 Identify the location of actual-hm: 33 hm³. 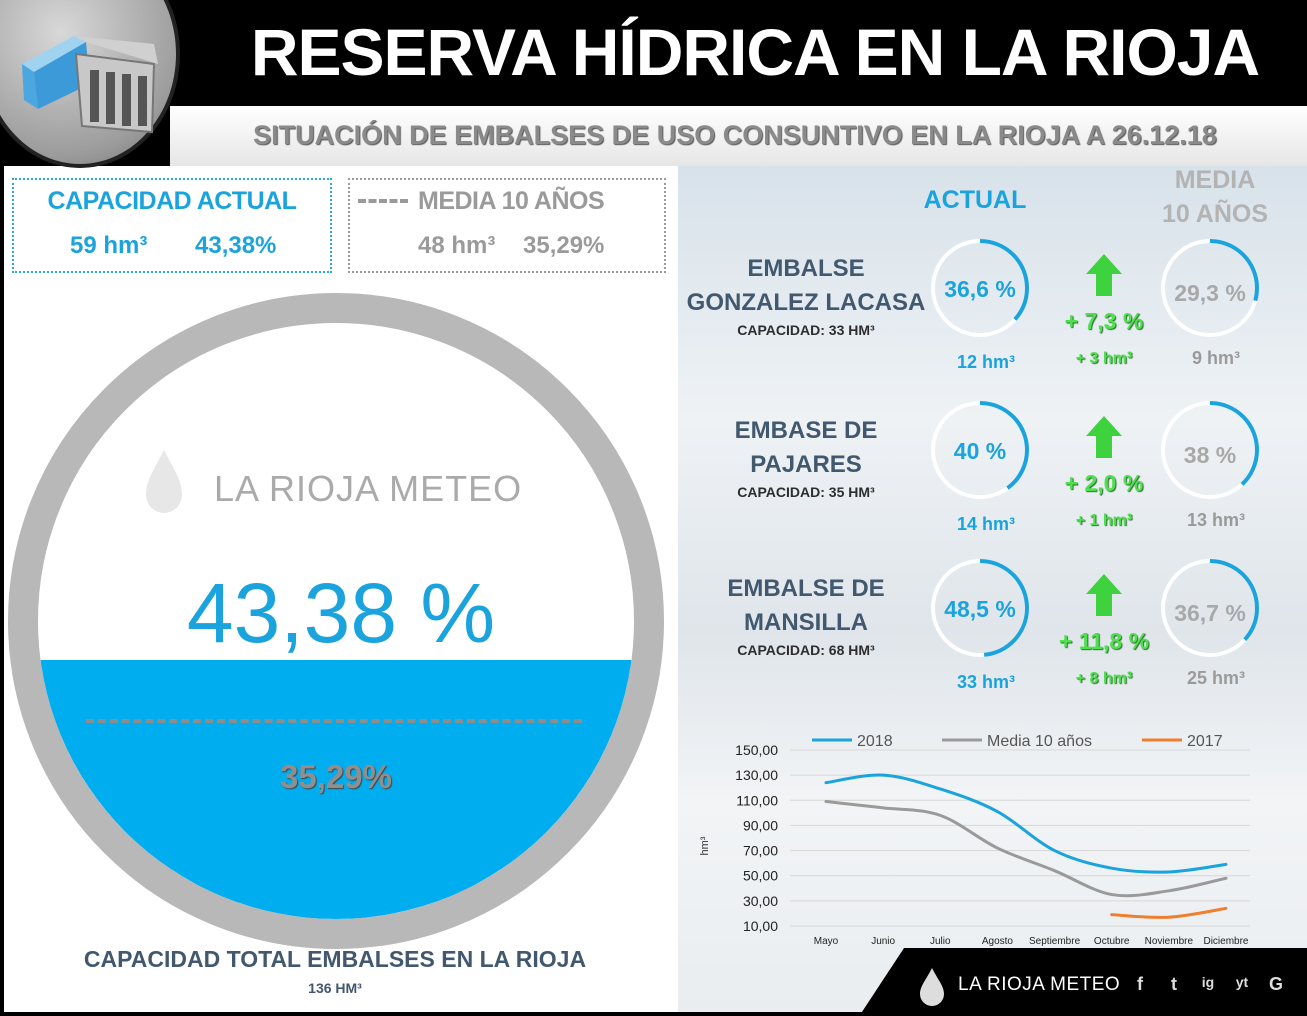
(986, 682).